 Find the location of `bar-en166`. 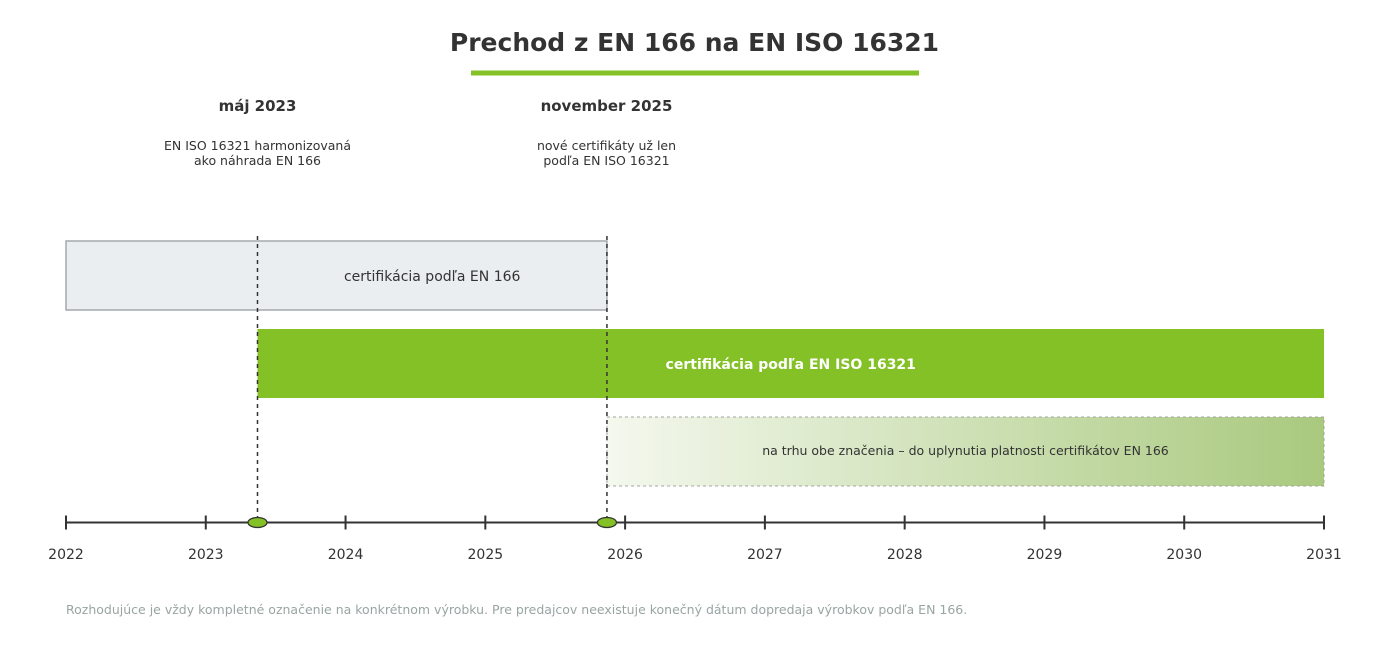

bar-en166 is located at coordinates (336, 275).